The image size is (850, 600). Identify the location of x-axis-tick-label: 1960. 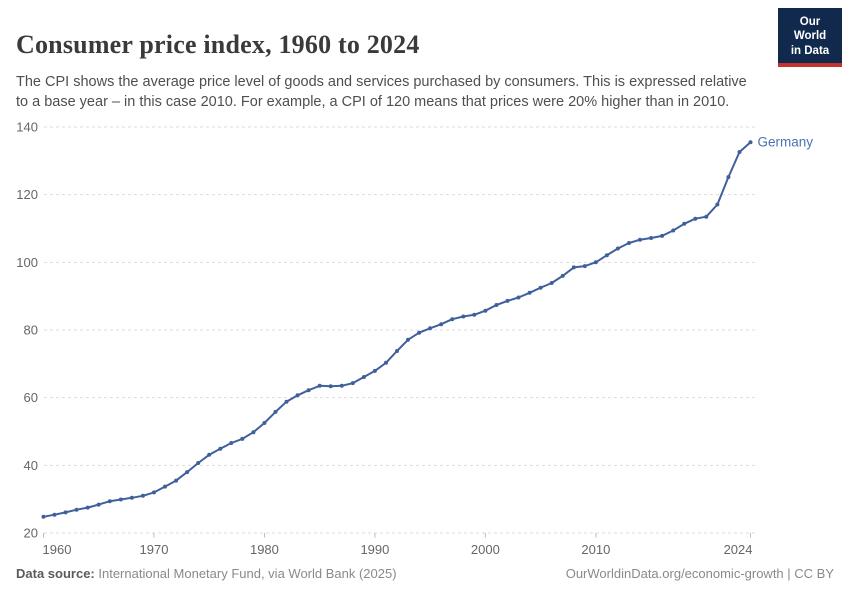
(57, 549).